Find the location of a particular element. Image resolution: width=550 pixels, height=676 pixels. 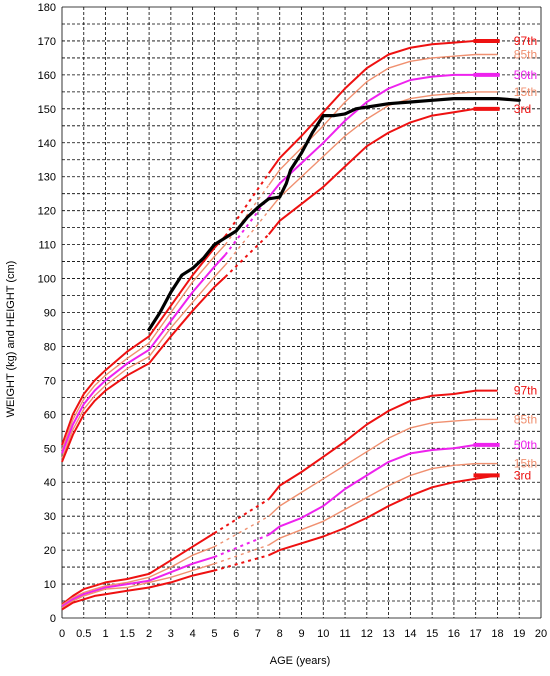

y-tick-label: 90 is located at coordinates (50, 314).